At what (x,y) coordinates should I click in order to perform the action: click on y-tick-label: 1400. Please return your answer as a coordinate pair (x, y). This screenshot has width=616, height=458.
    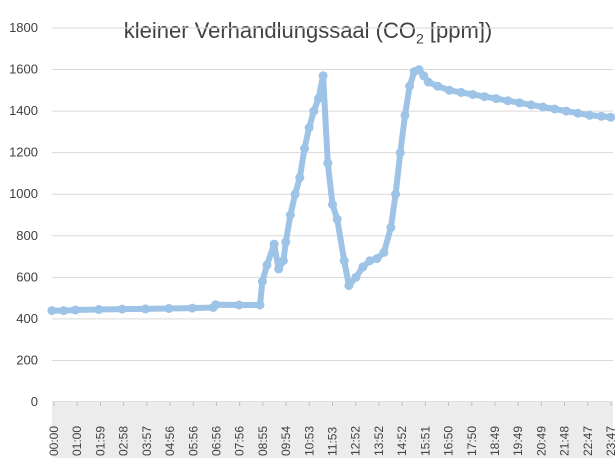
    Looking at the image, I should click on (23, 110).